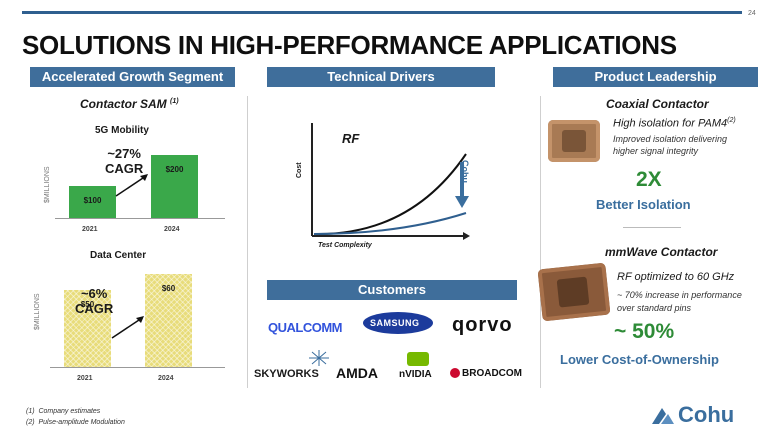 Image resolution: width=775 pixels, height=436 pixels. What do you see at coordinates (676, 277) in the screenshot?
I see `mmwave-headline: RF optimized to 60 GHz` at bounding box center [676, 277].